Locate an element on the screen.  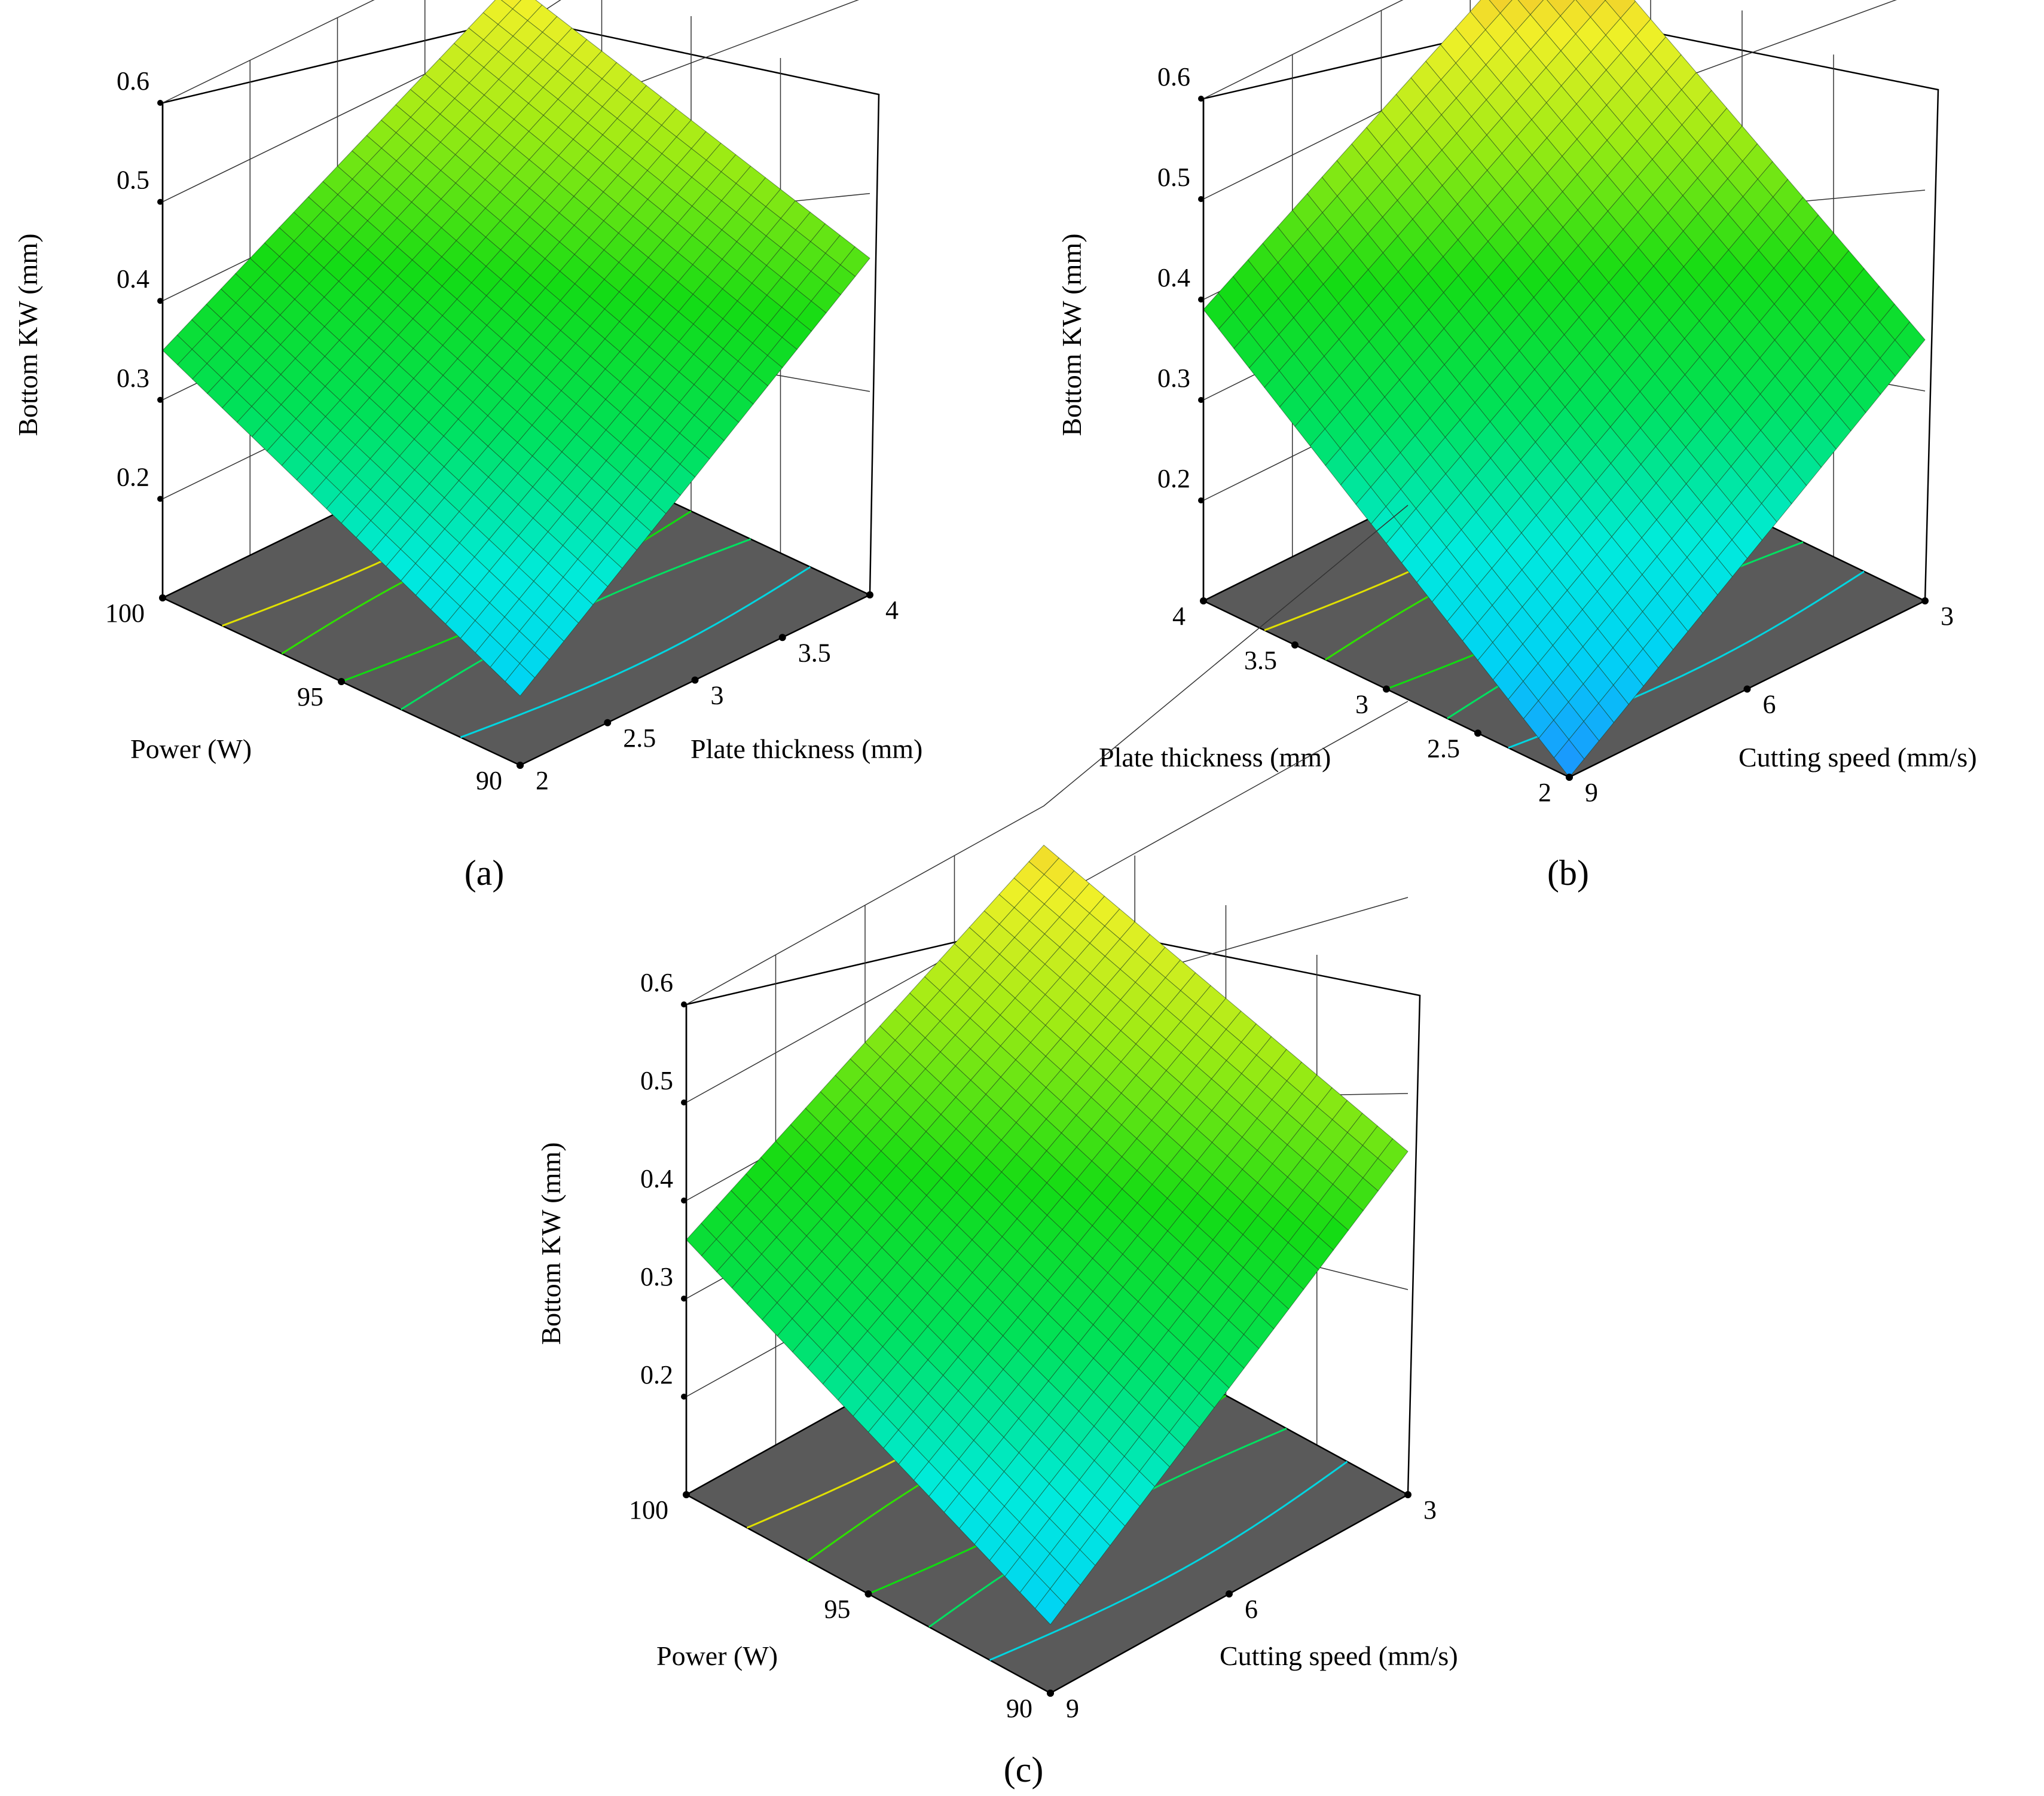
left-tick-label: 2 is located at coordinates (1544, 793).